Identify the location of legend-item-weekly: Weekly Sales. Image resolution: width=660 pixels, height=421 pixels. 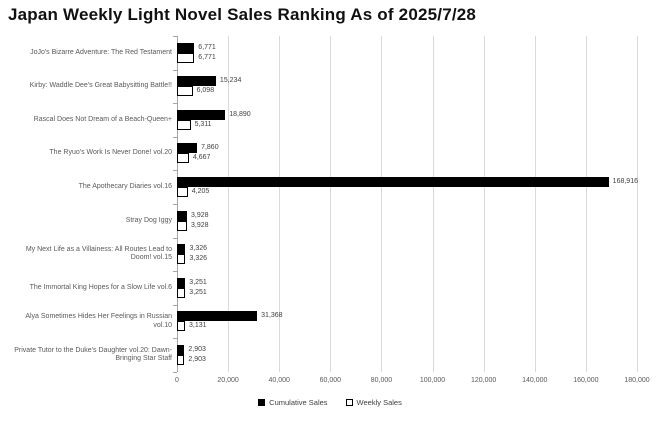
(373, 402).